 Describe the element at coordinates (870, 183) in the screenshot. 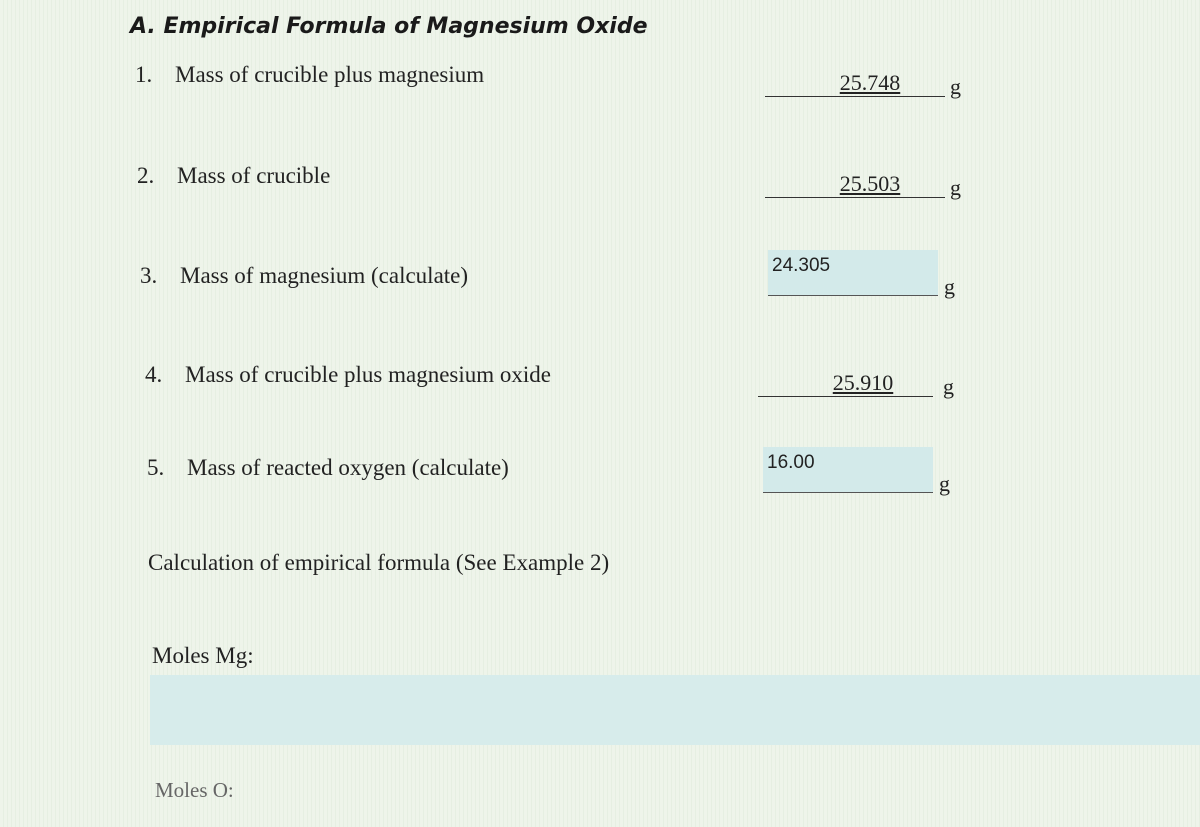

I see `value-text: 25.503` at that location.